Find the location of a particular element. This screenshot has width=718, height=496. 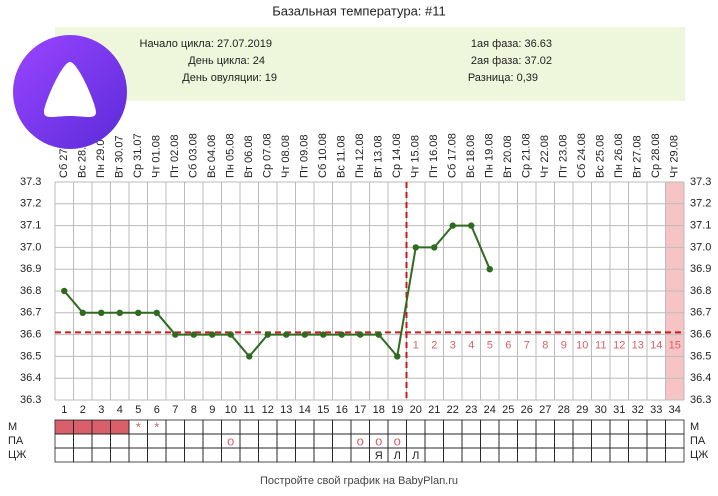

info: Разница: 0,39 is located at coordinates (503, 78).